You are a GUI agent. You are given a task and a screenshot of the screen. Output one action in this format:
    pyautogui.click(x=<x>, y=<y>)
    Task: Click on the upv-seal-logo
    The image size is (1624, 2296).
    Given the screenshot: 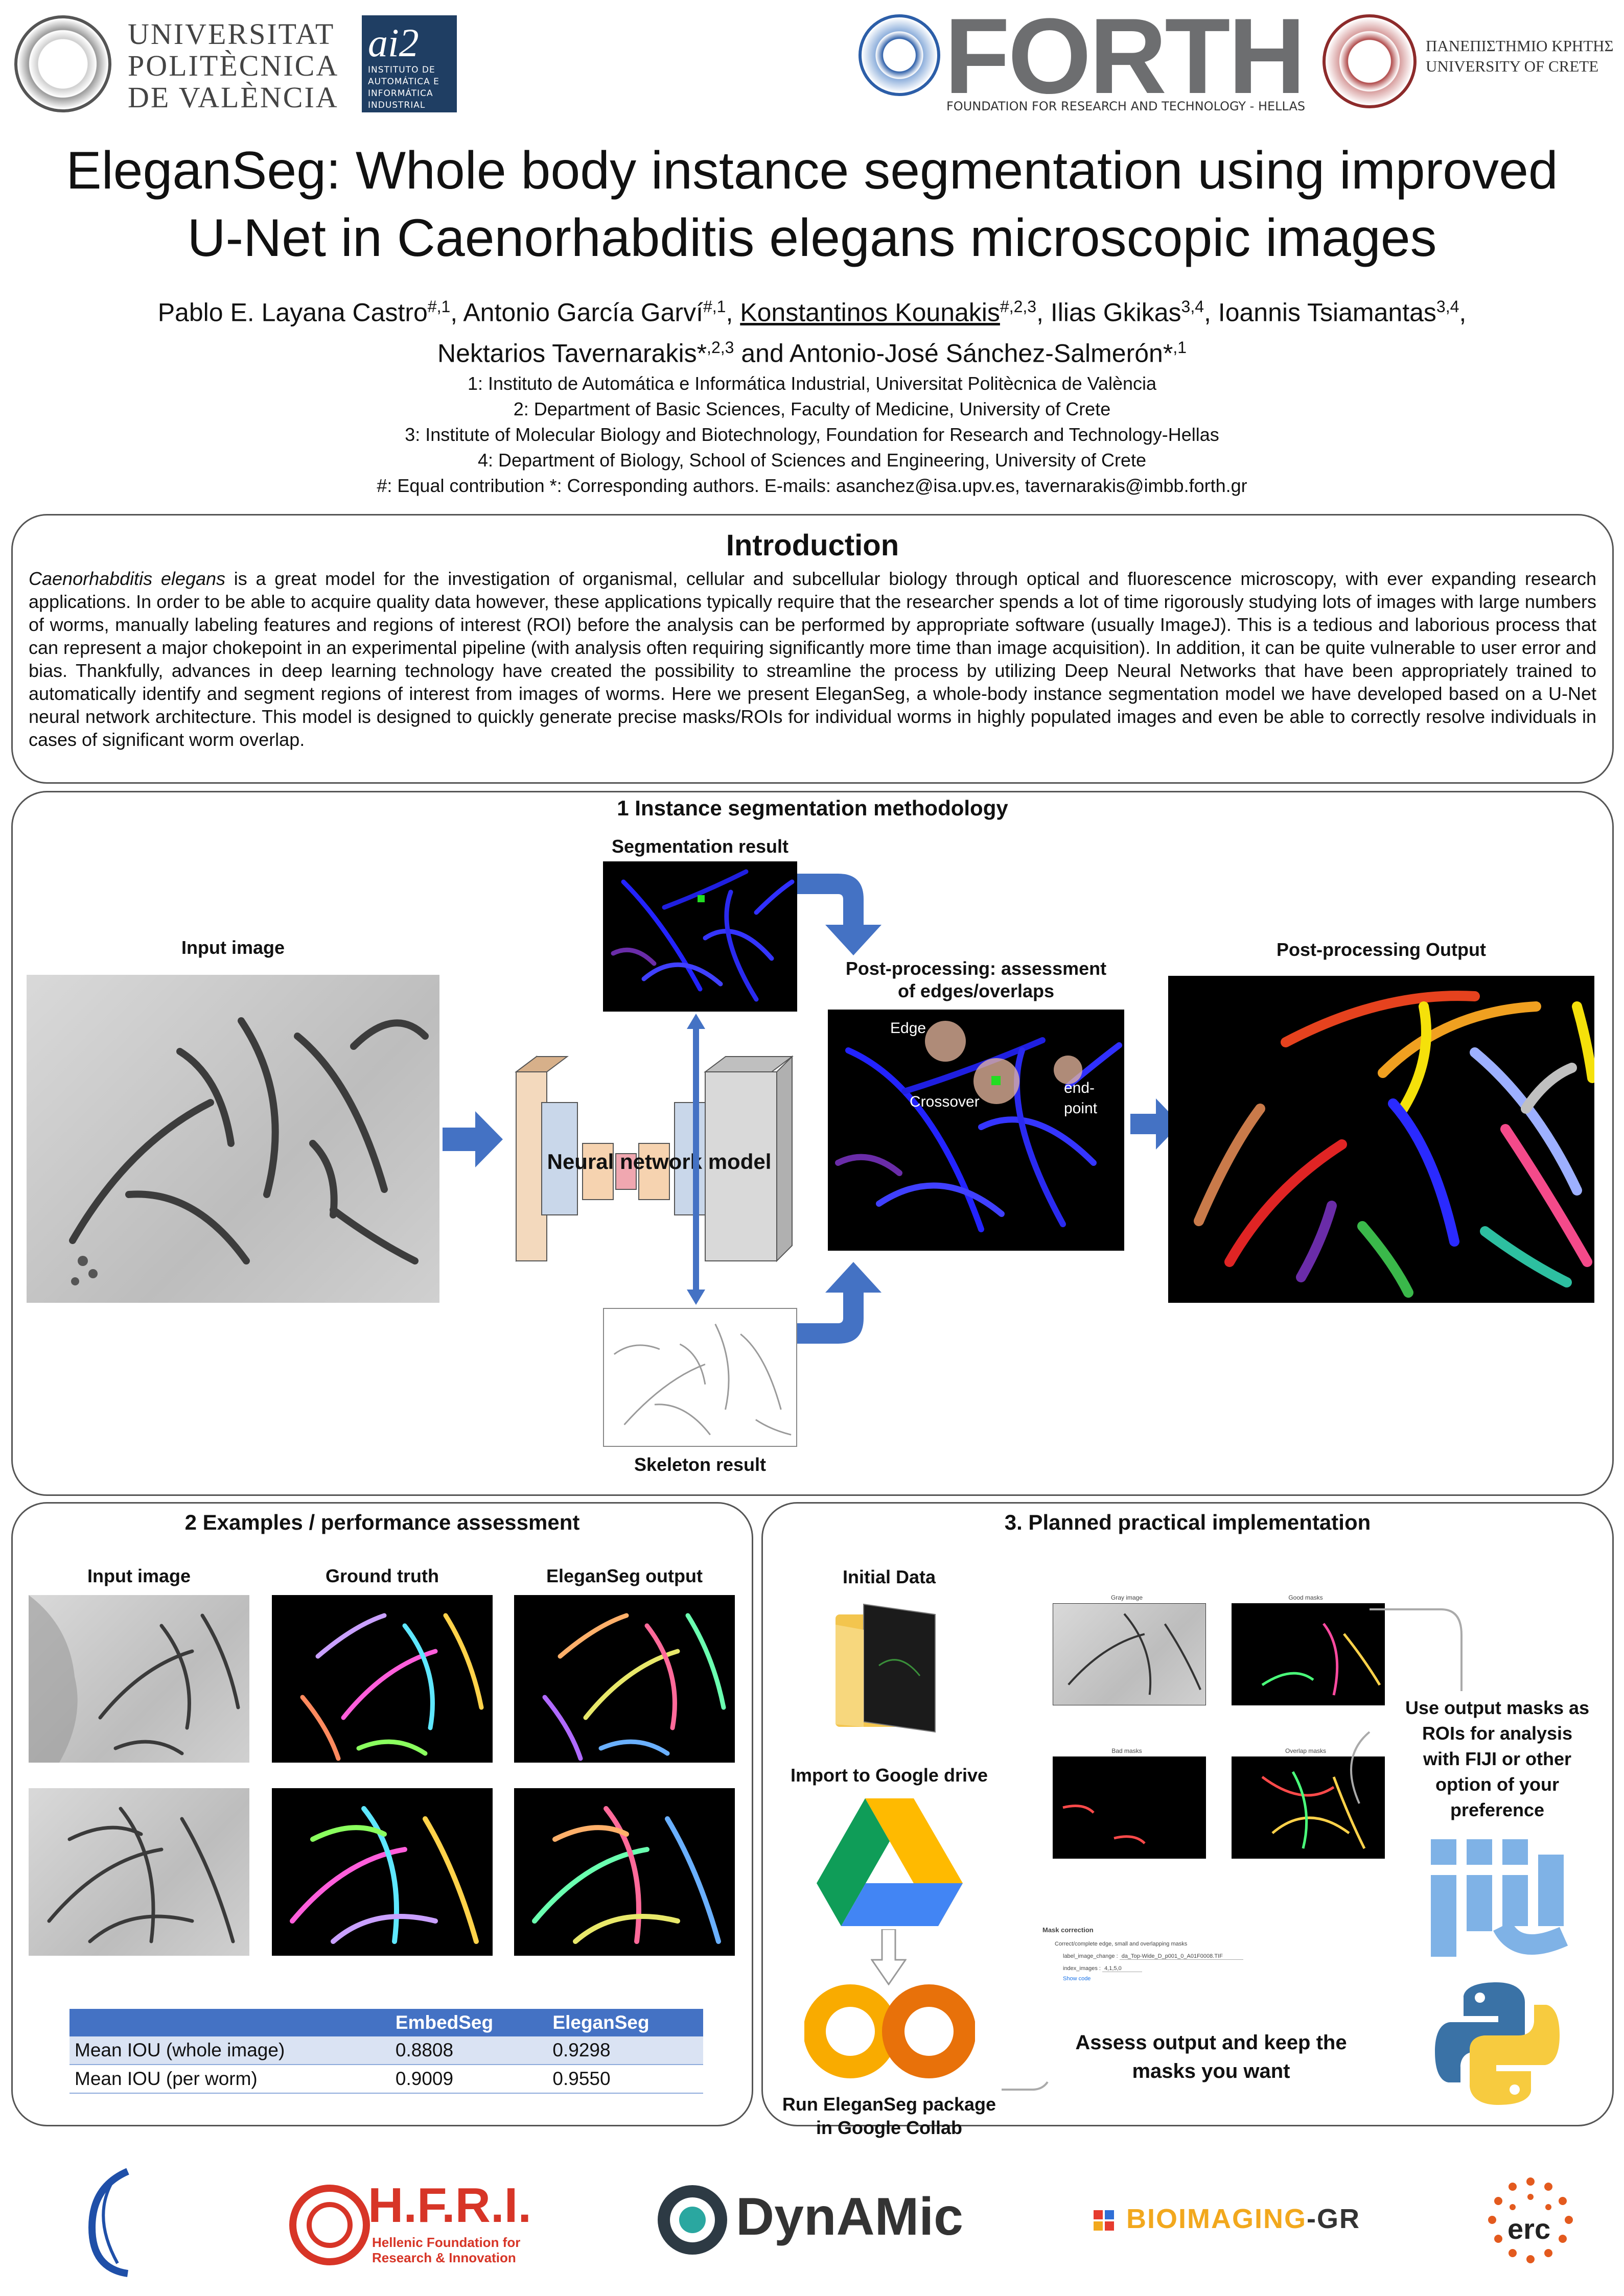 What is the action you would take?
    pyautogui.click(x=62, y=63)
    